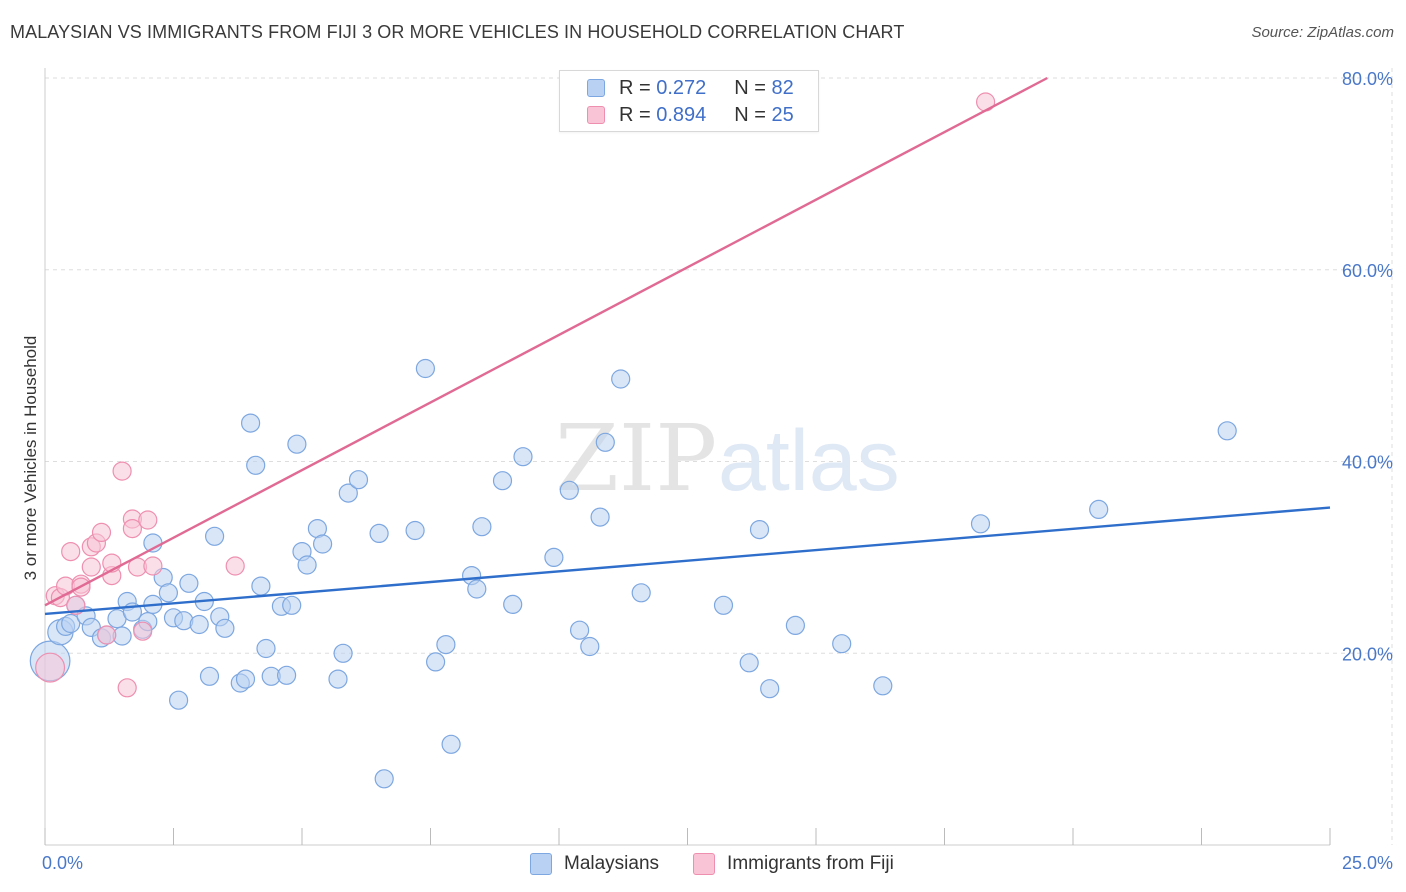 Image resolution: width=1406 pixels, height=892 pixels. I want to click on watermark: ZIP atlas, so click(727, 458).